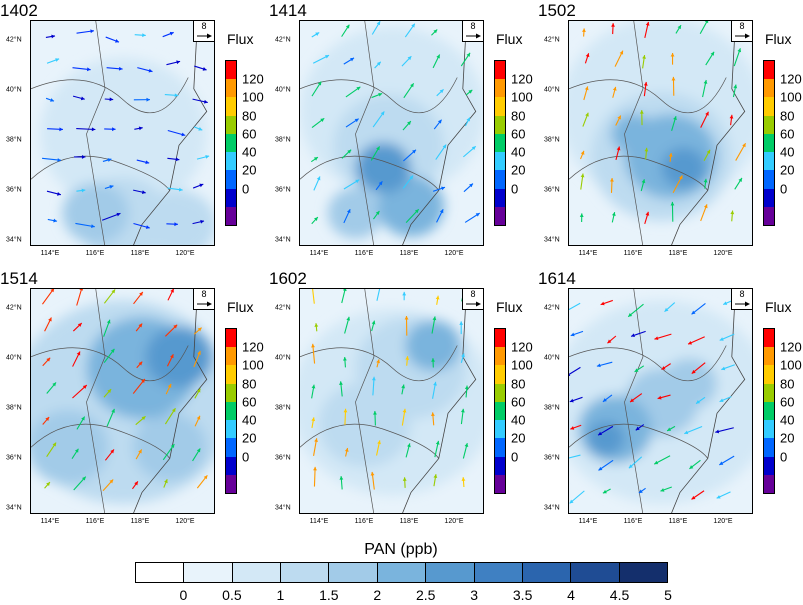 The image size is (803, 605). Describe the element at coordinates (329, 595) in the screenshot. I see `colorbar-tick-label: 1.5` at that location.